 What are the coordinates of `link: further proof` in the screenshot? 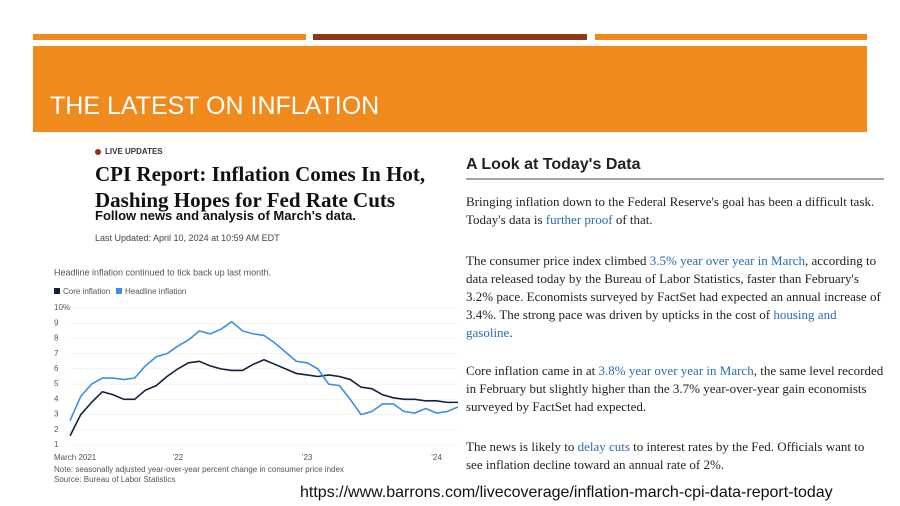 It's located at (579, 219).